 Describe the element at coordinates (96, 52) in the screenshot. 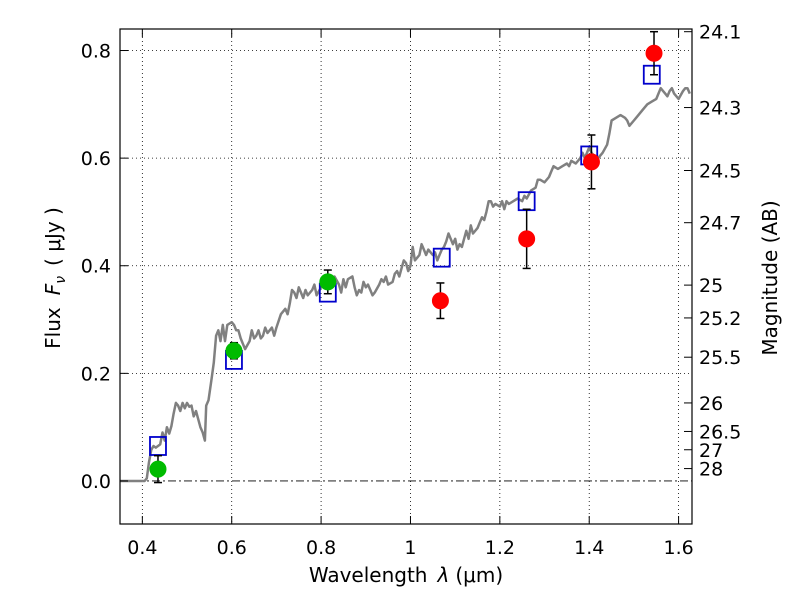

I see `y-tick-label: 0.8` at that location.